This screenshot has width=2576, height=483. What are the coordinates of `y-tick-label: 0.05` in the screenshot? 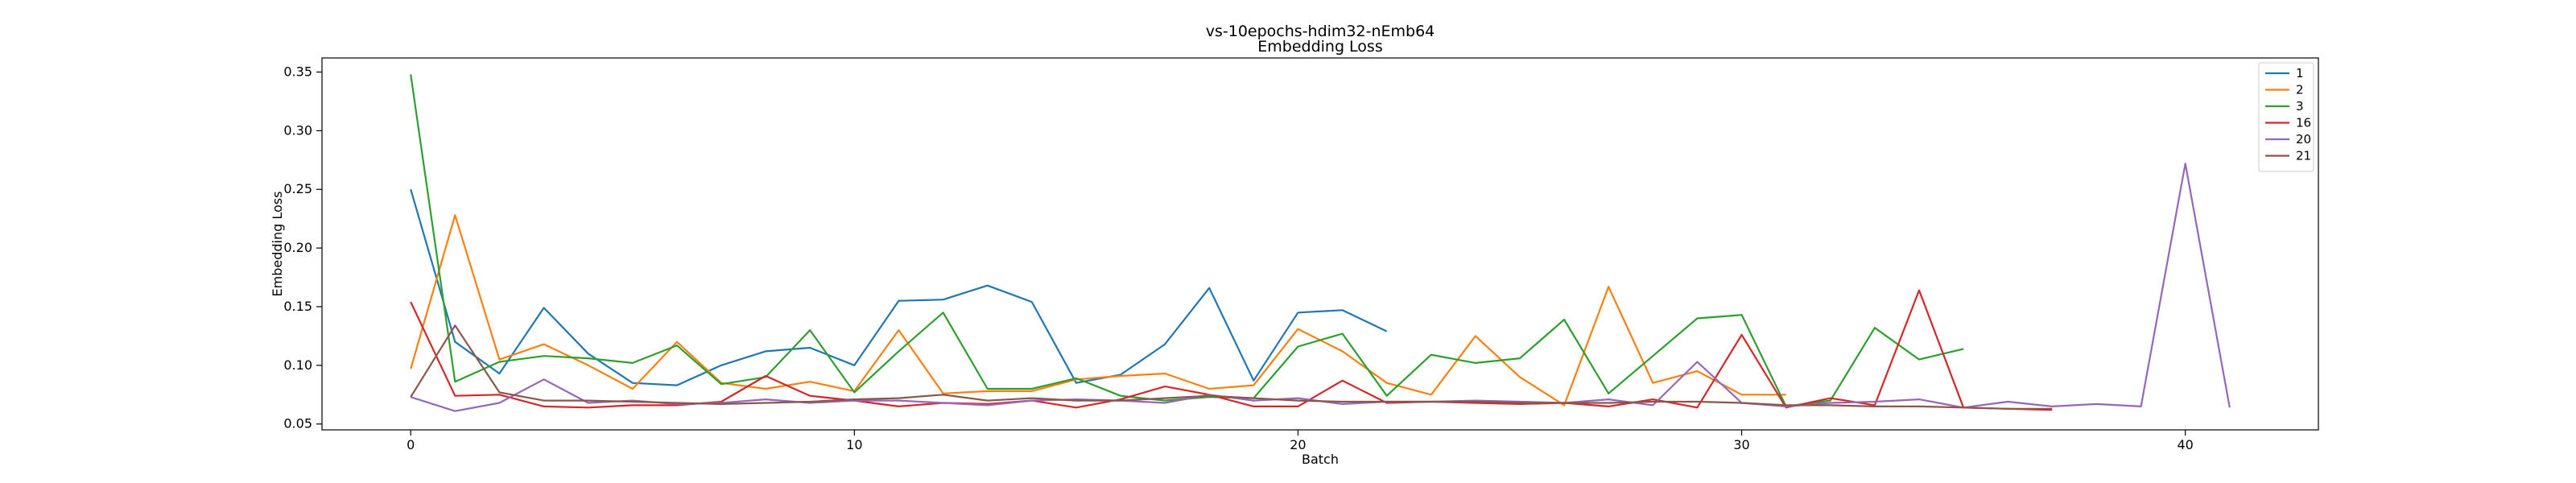 It's located at (297, 423).